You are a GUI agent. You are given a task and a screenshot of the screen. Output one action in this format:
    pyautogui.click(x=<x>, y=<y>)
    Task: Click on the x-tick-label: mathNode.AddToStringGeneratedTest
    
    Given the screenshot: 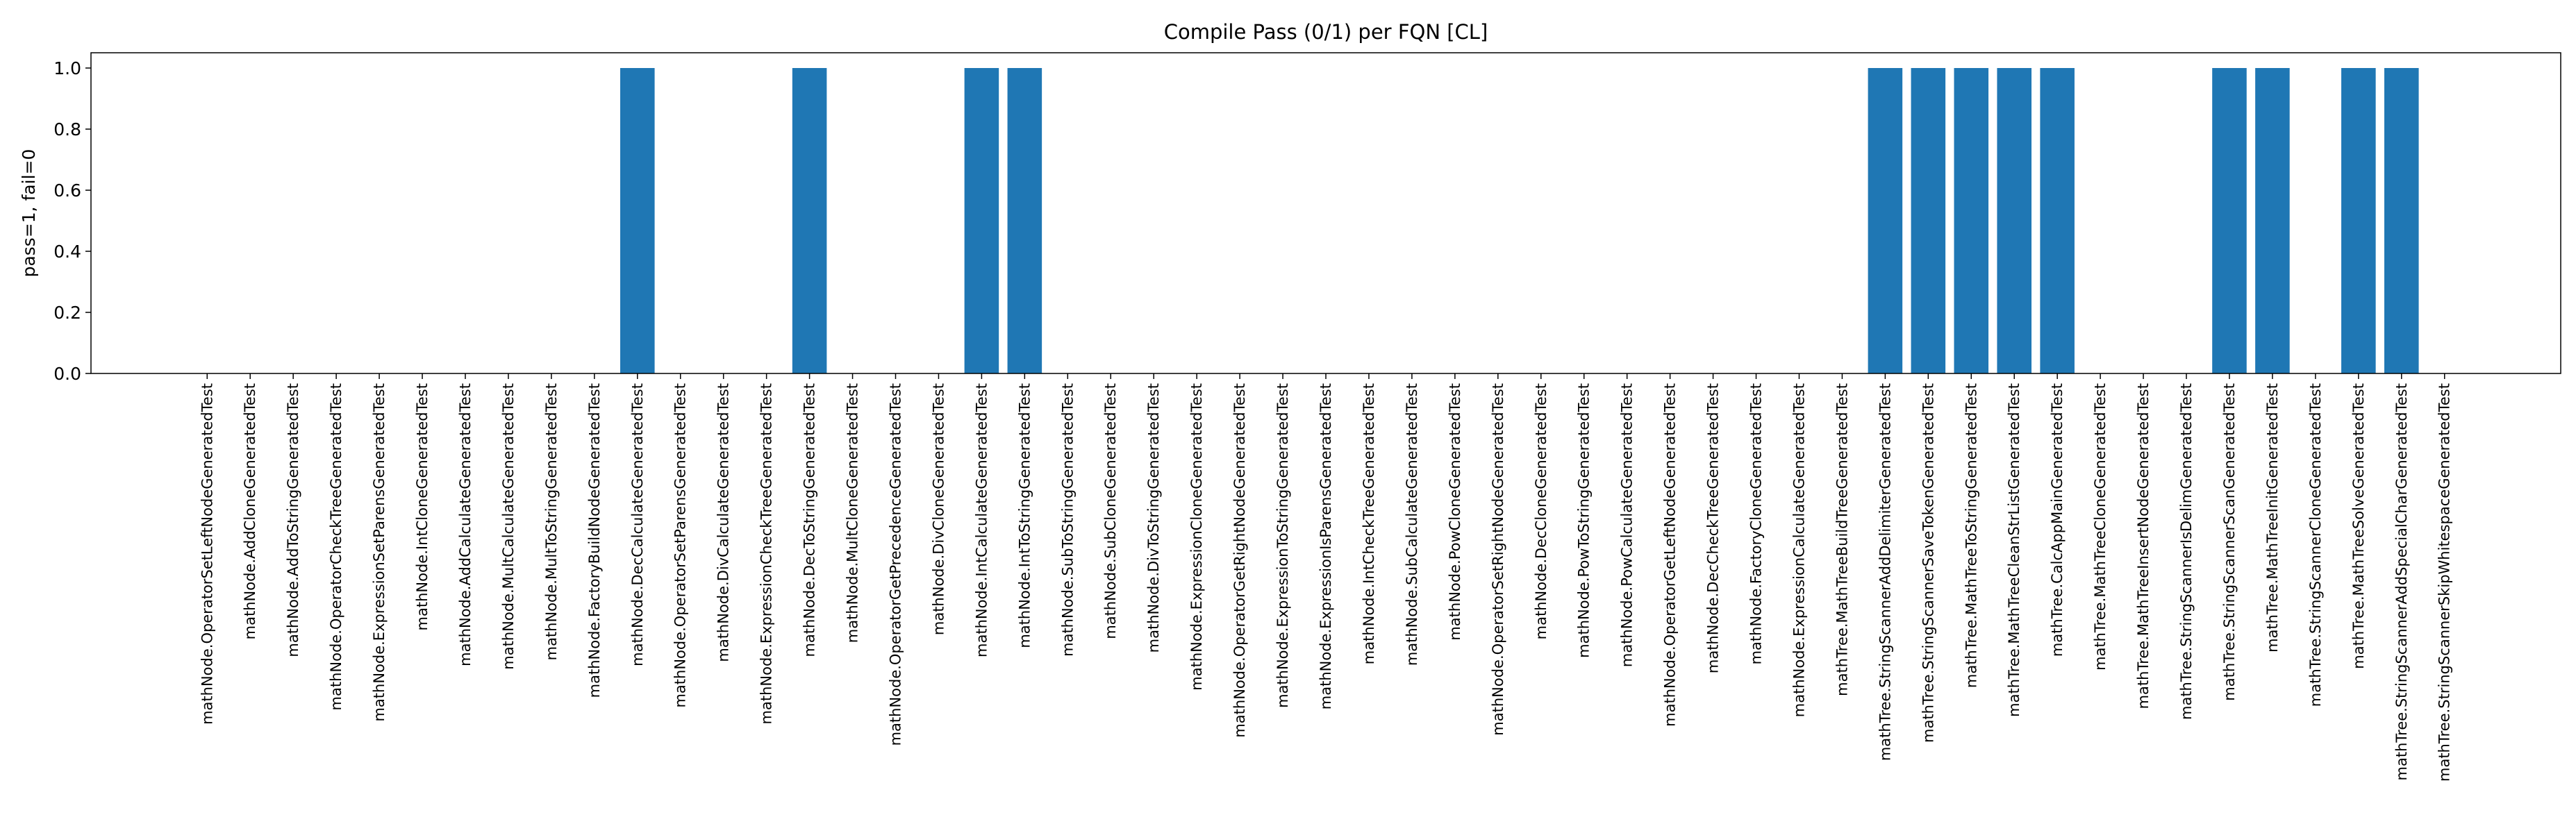 What is the action you would take?
    pyautogui.click(x=293, y=520)
    